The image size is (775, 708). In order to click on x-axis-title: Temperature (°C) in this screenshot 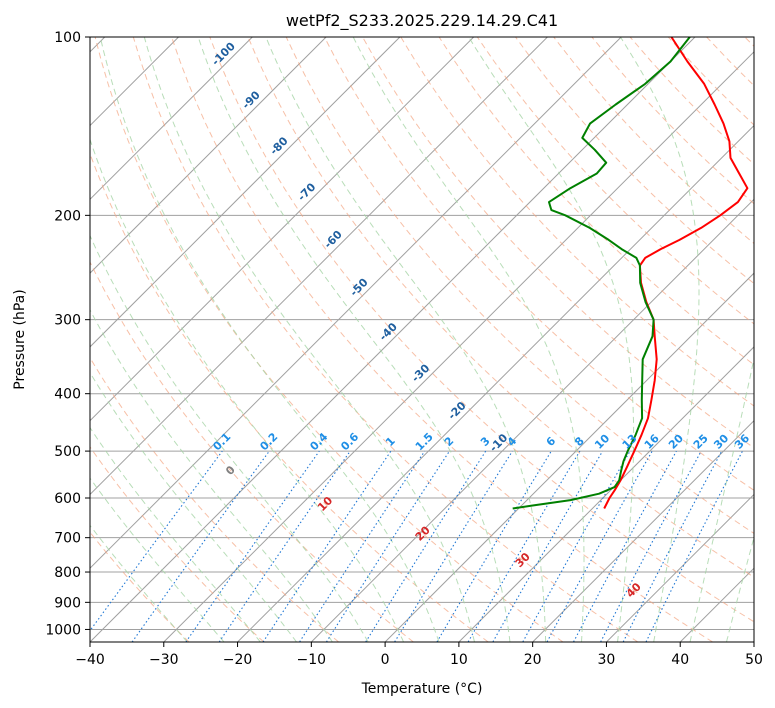, I will do `click(422, 689)`.